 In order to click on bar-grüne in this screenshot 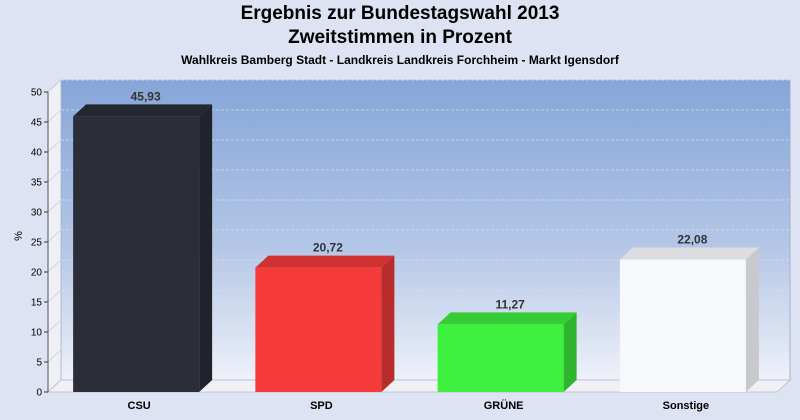, I will do `click(507, 352)`.